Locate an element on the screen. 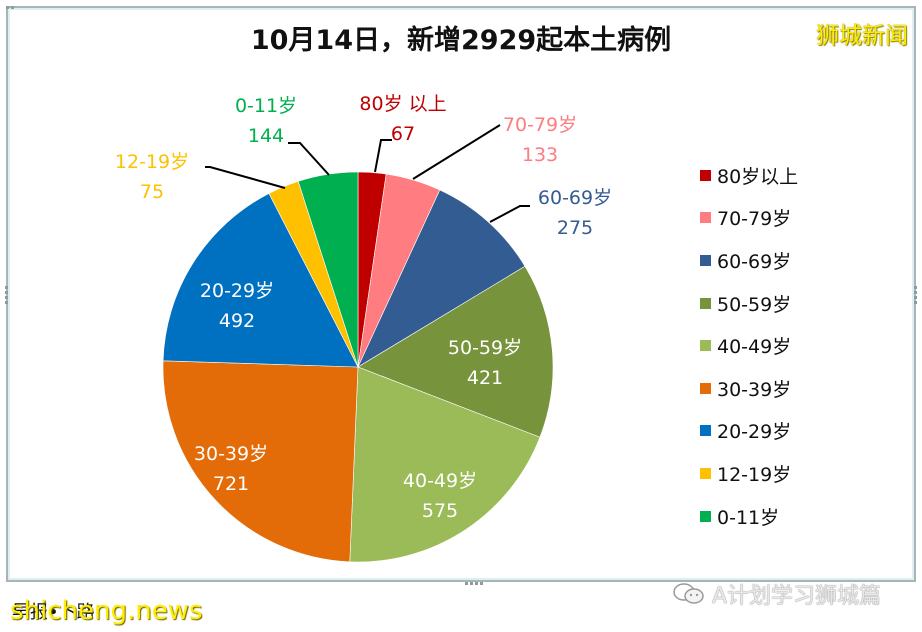 This screenshot has width=922, height=632. legend-label: 12-19岁 is located at coordinates (754, 474).